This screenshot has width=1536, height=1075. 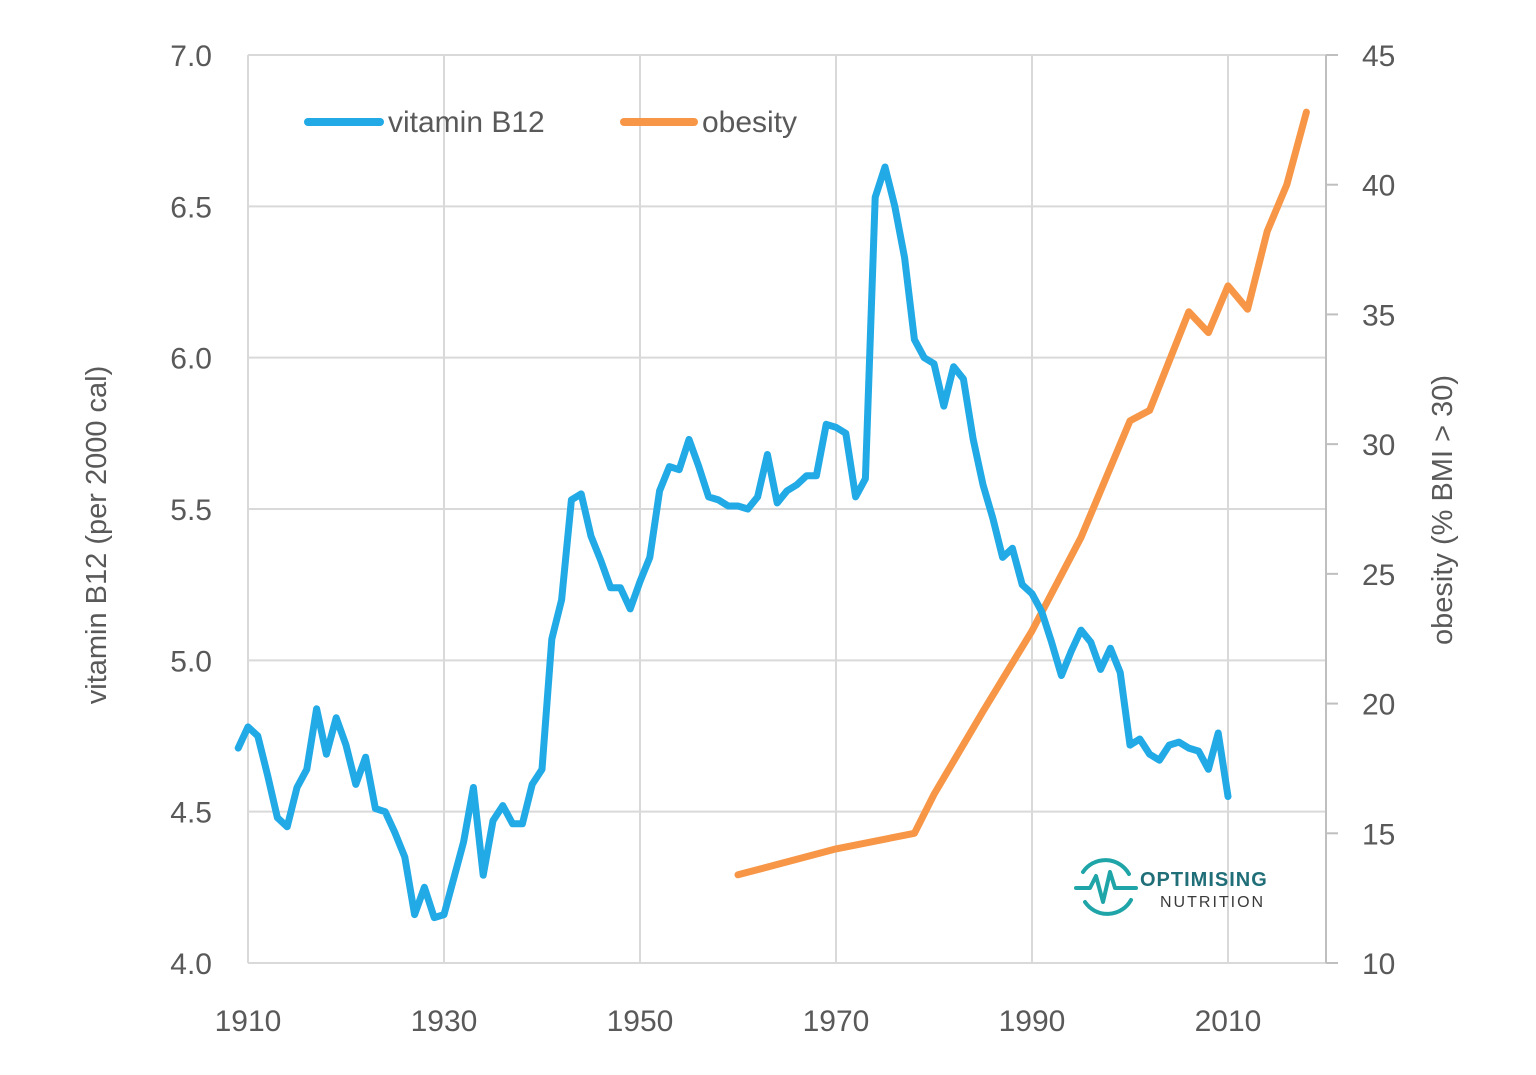 I want to click on y-tick-label: 4.0, so click(x=191, y=964).